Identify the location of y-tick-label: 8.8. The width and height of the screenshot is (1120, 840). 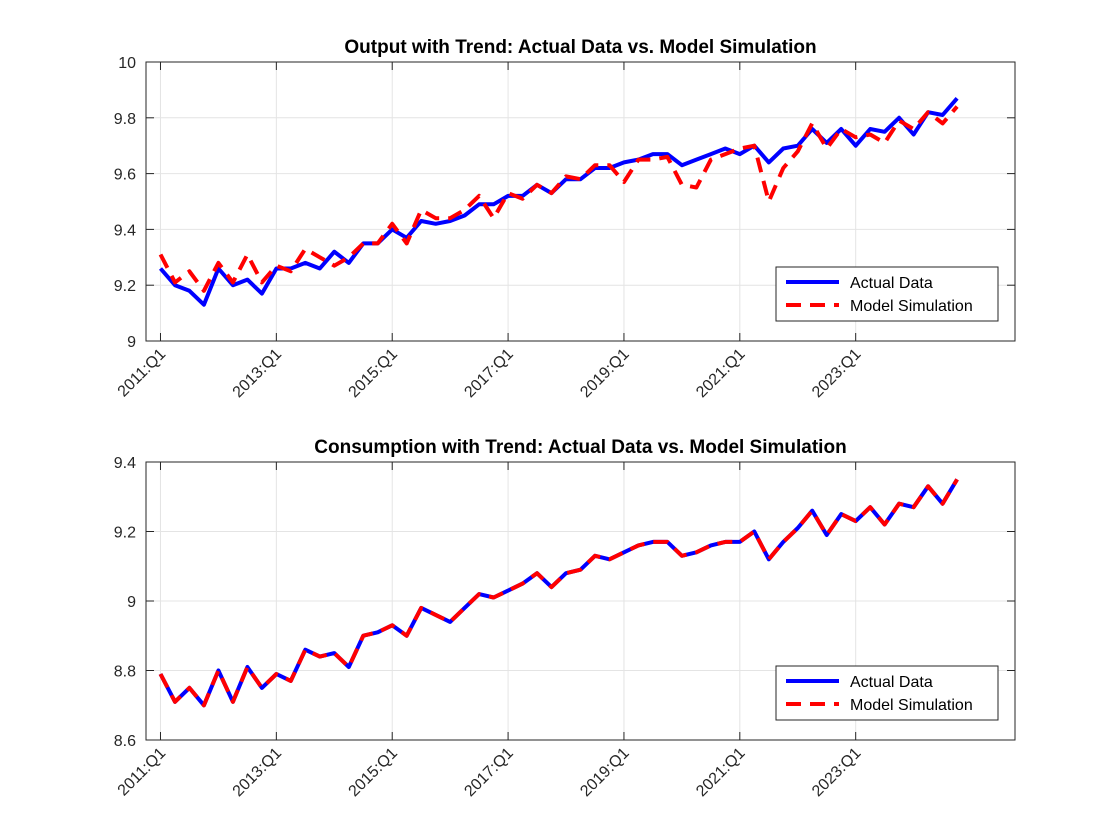
(125, 672).